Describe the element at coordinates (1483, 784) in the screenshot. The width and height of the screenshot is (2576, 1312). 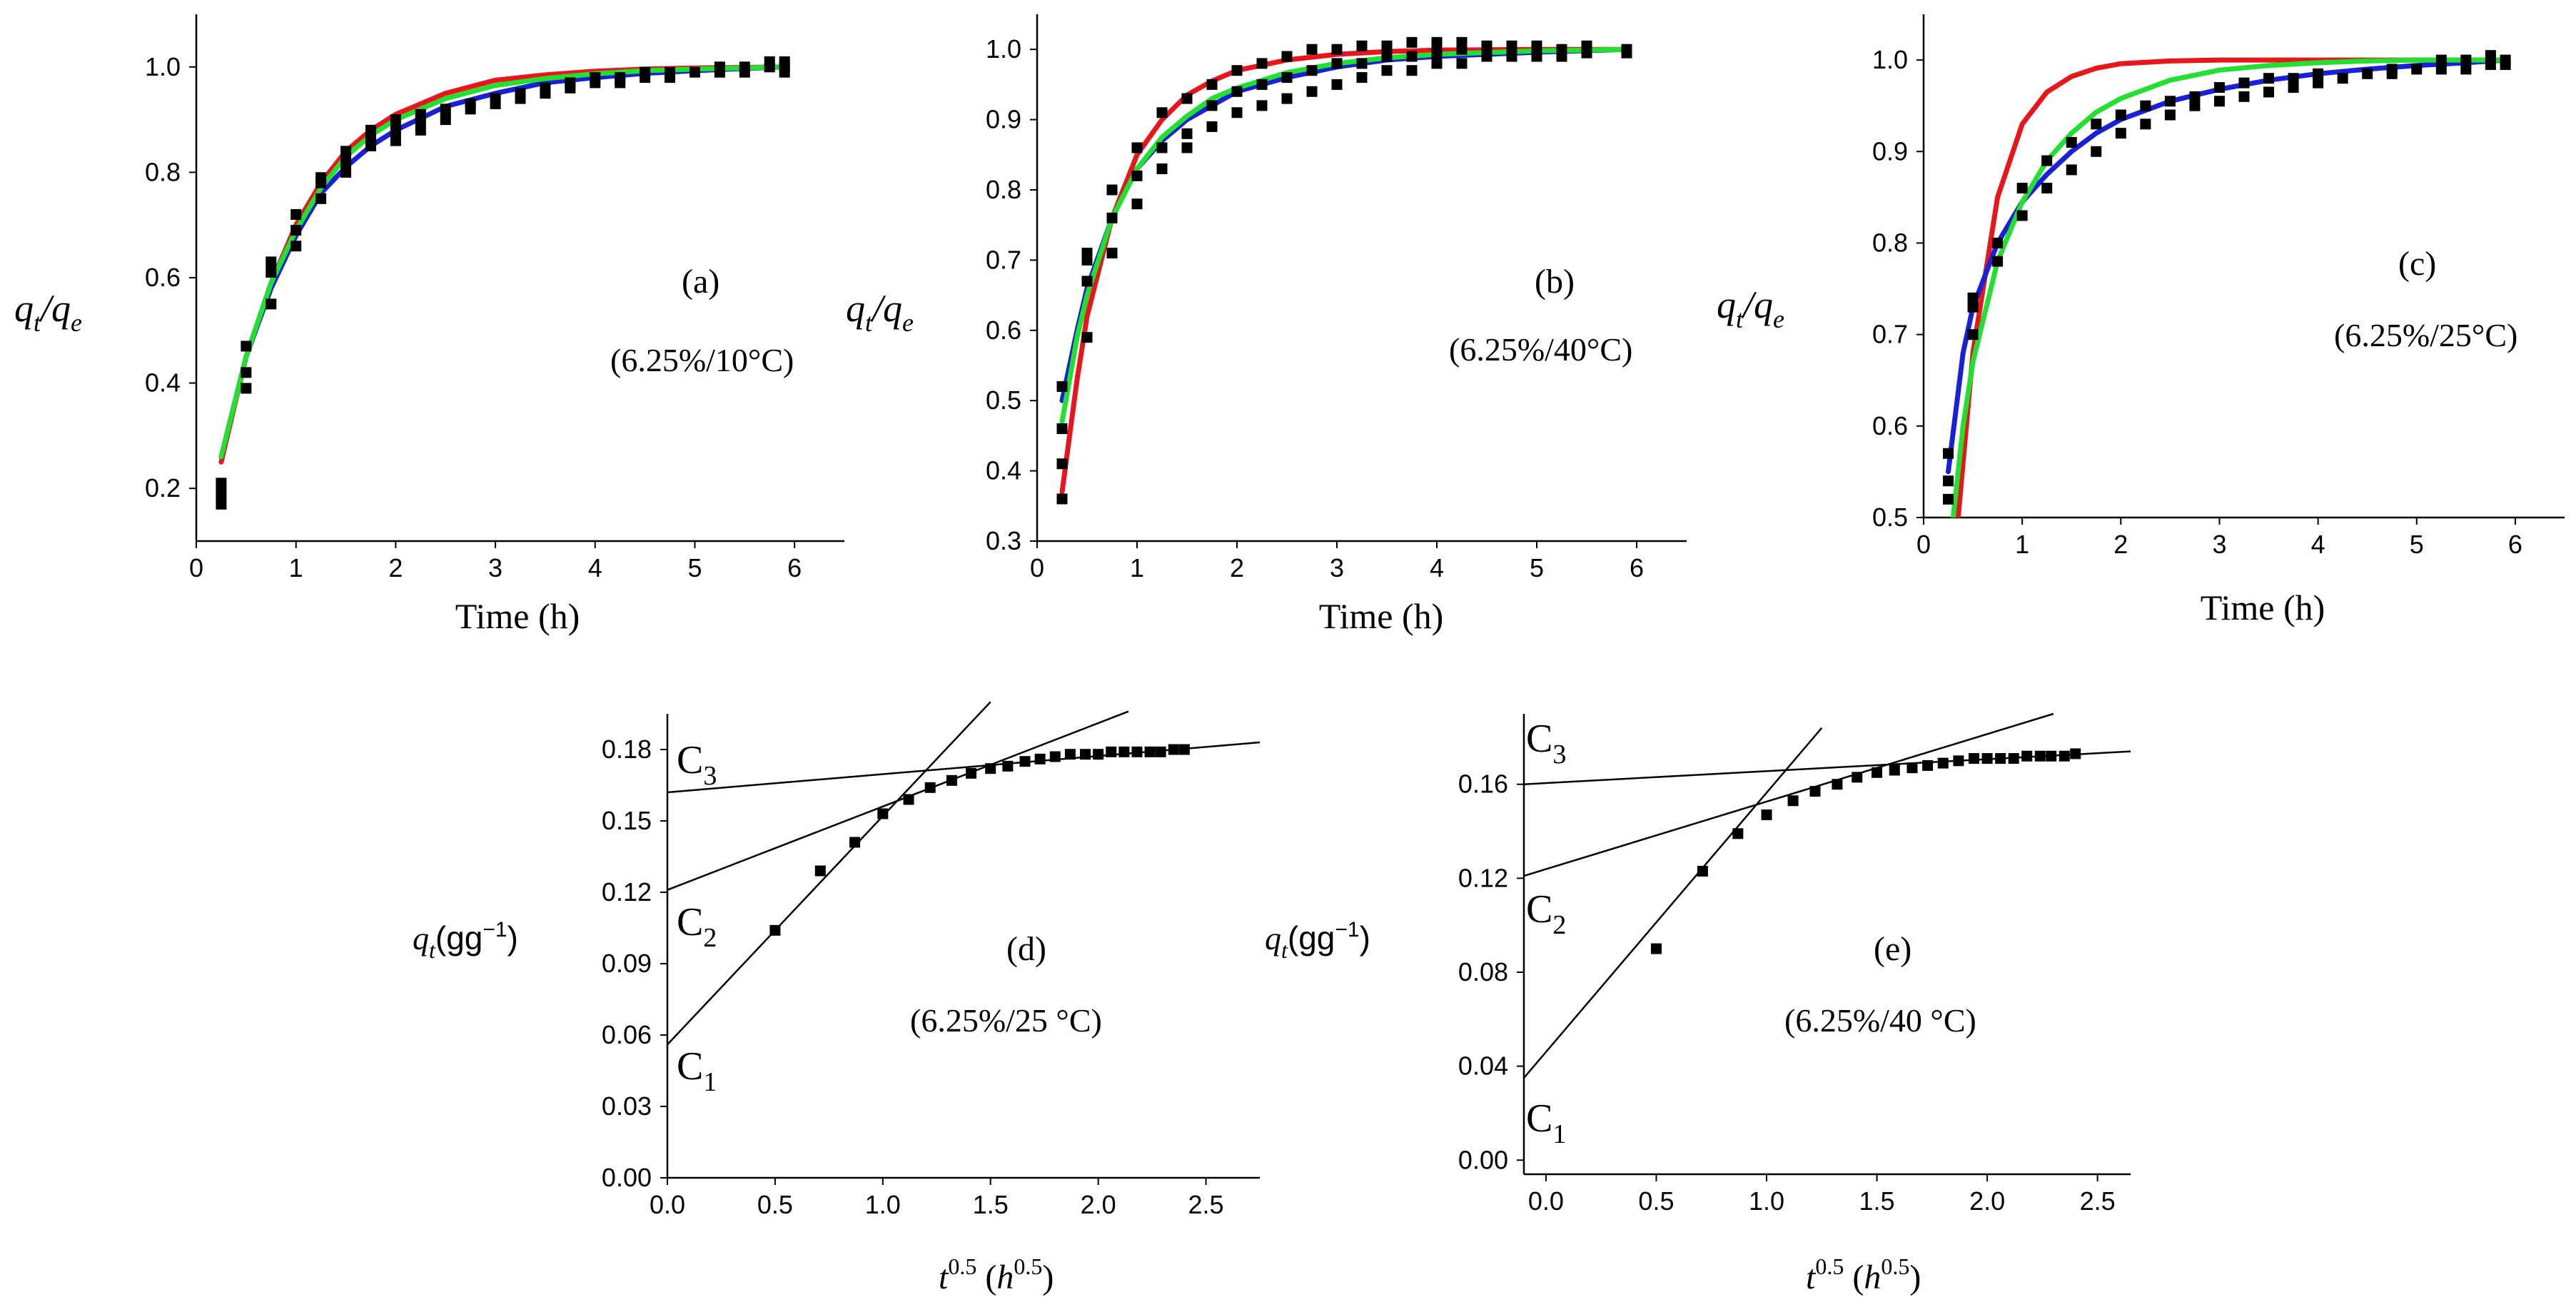
I see `panel-e-y-tick-label: 0.16` at that location.